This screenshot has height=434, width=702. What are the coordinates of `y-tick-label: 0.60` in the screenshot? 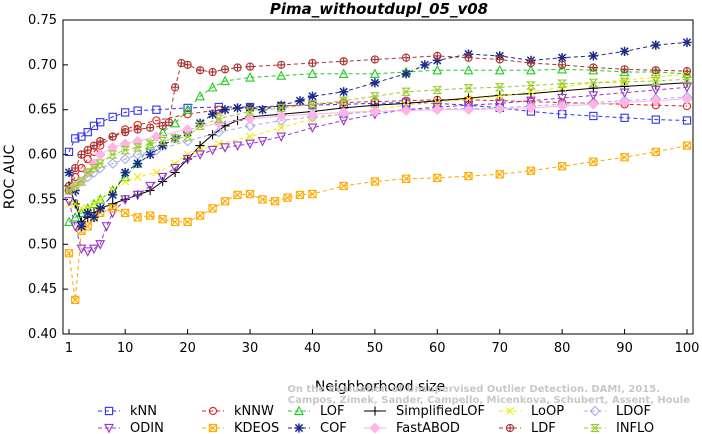 It's located at (42, 155).